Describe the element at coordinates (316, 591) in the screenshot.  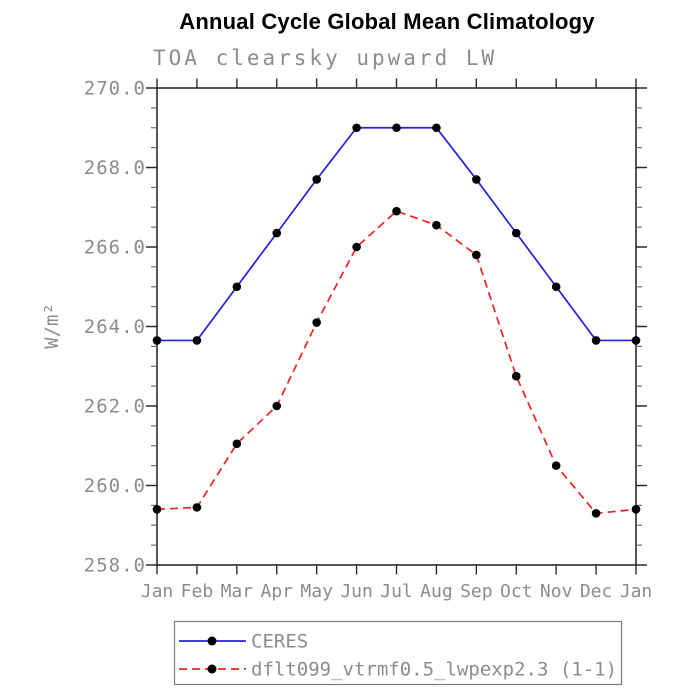
I see `x-axis-tick-label: May` at that location.